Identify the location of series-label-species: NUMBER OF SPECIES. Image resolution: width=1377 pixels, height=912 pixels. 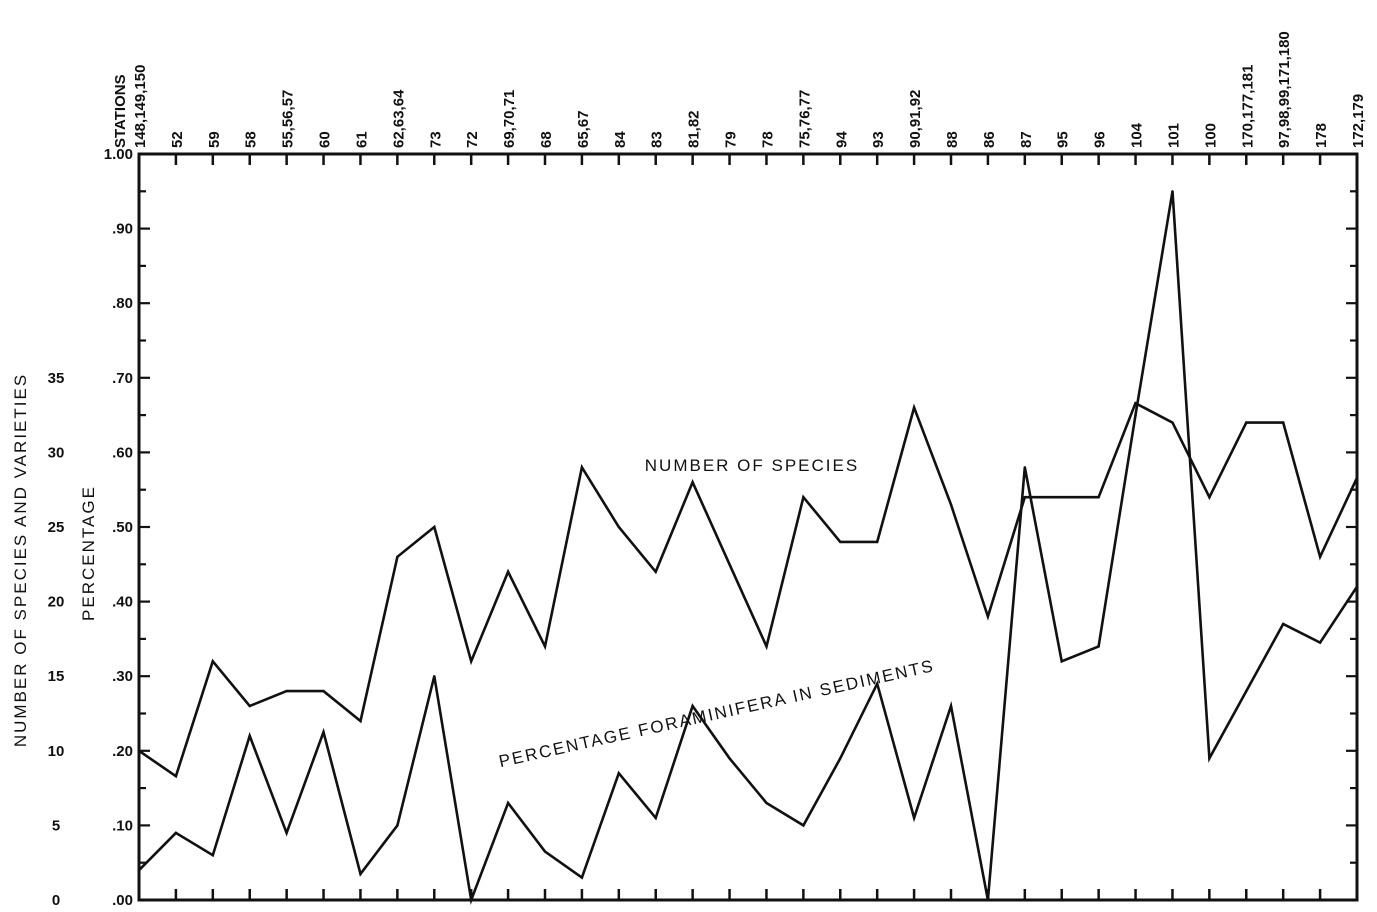
(752, 465).